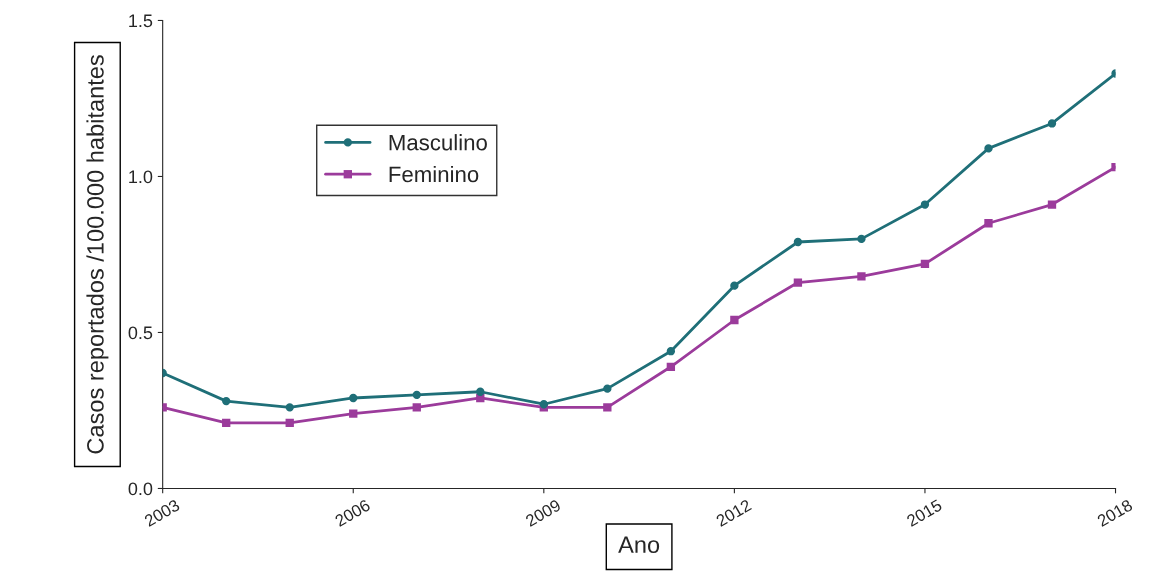 This screenshot has height=585, width=1162. I want to click on x-axis-title: Ano, so click(639, 545).